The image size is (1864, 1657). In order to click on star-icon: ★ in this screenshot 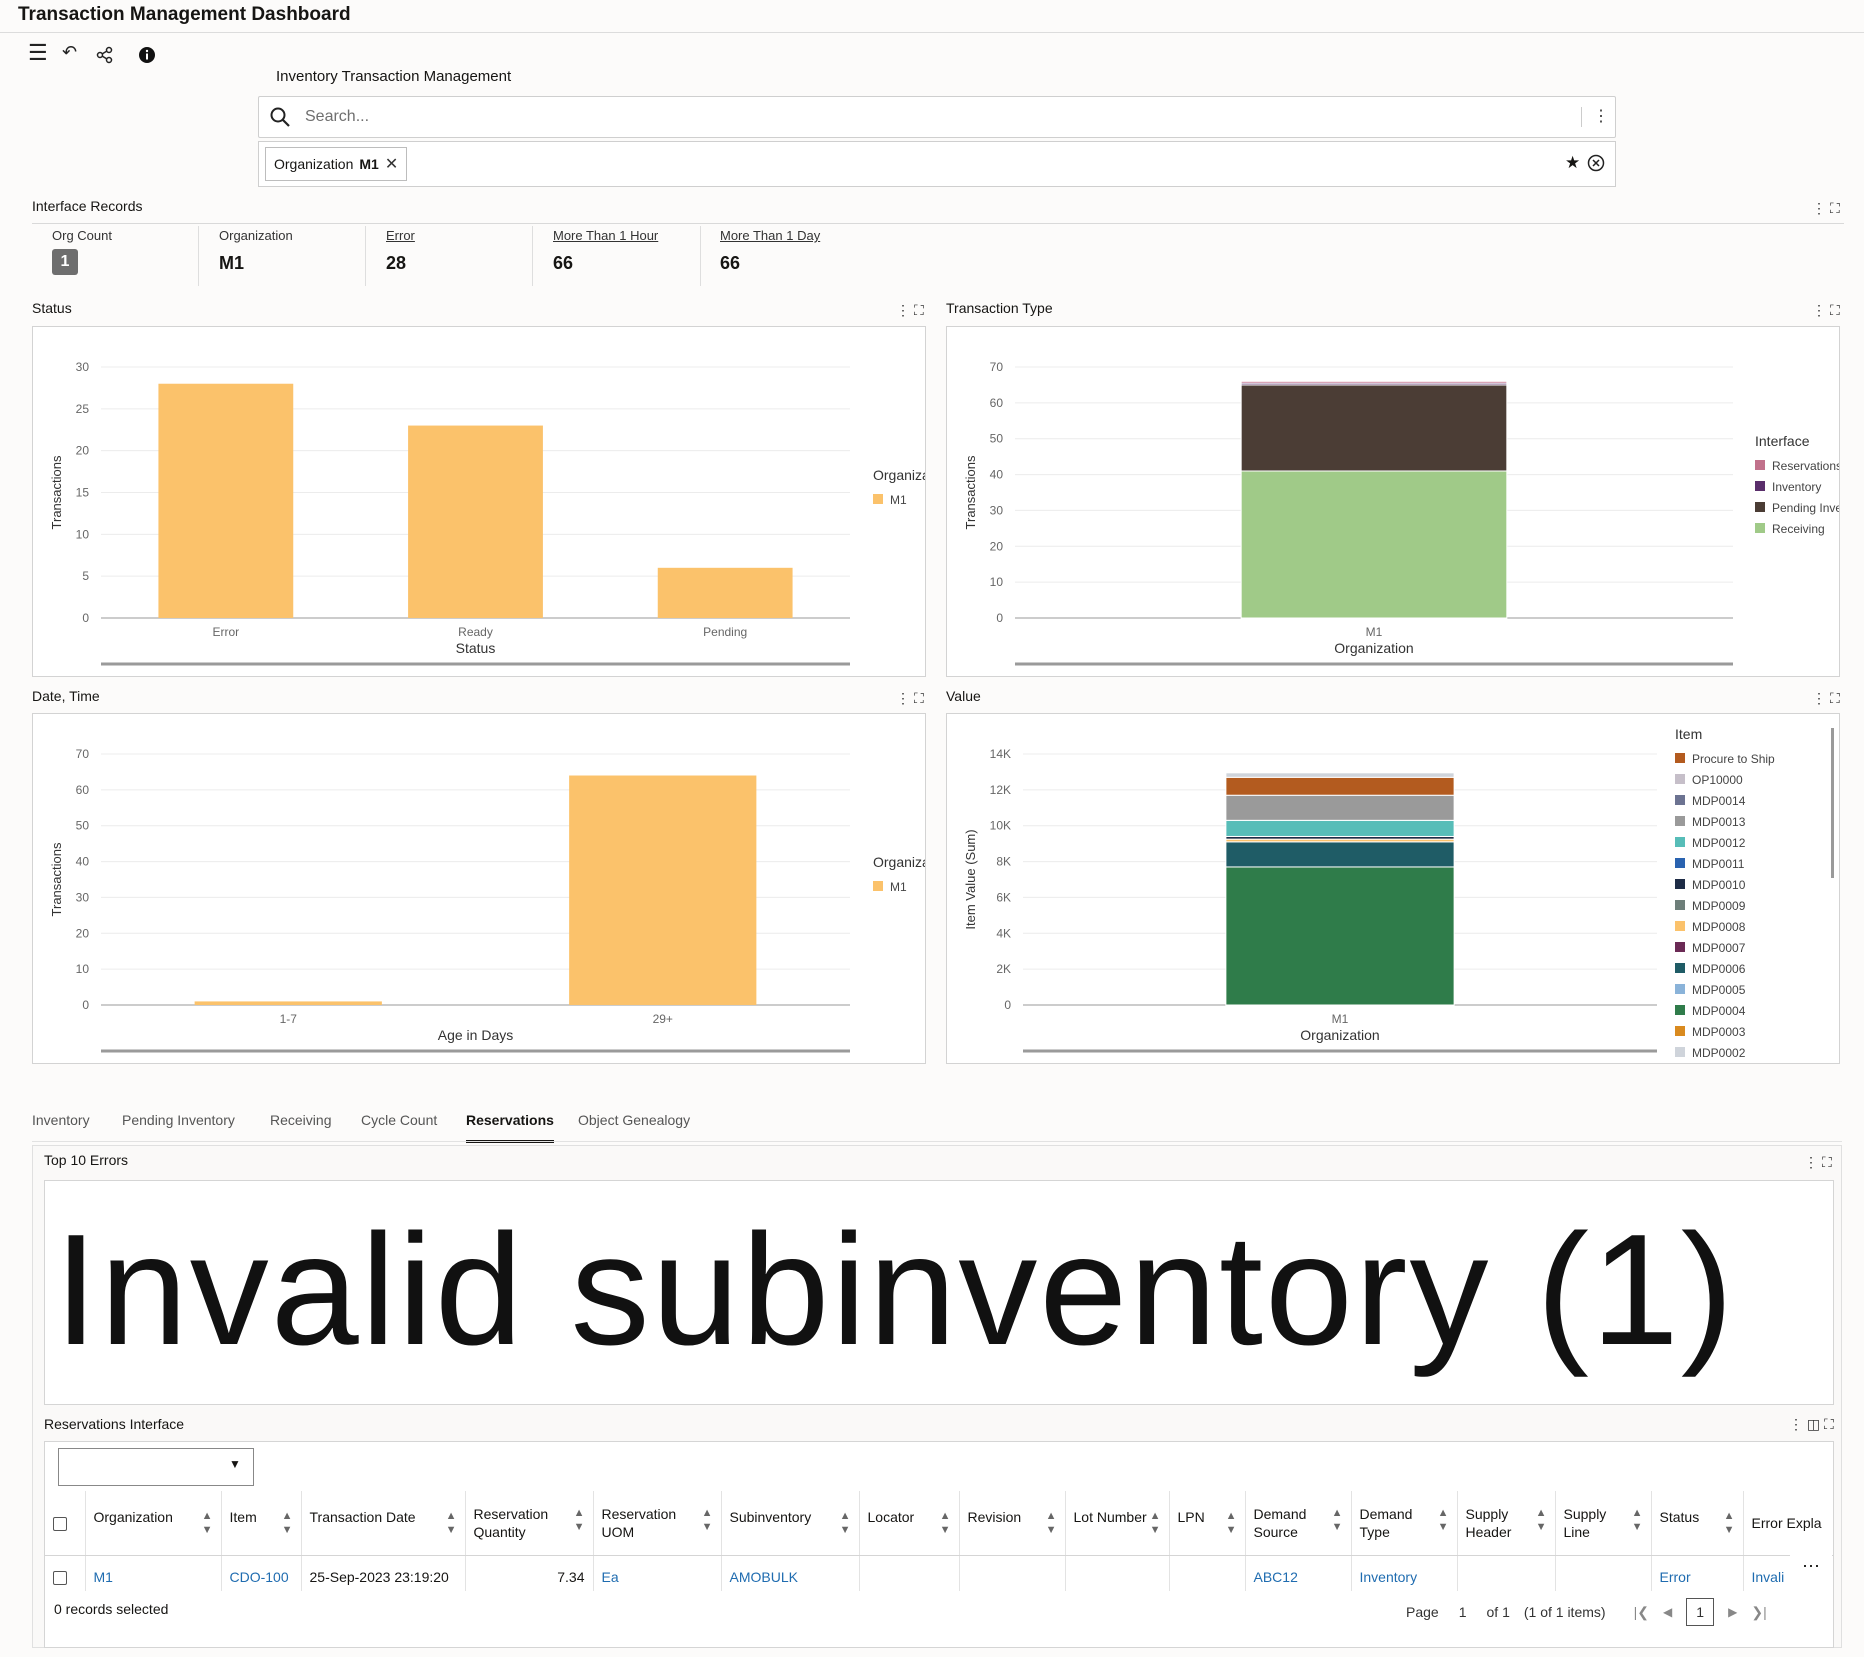, I will do `click(1573, 162)`.